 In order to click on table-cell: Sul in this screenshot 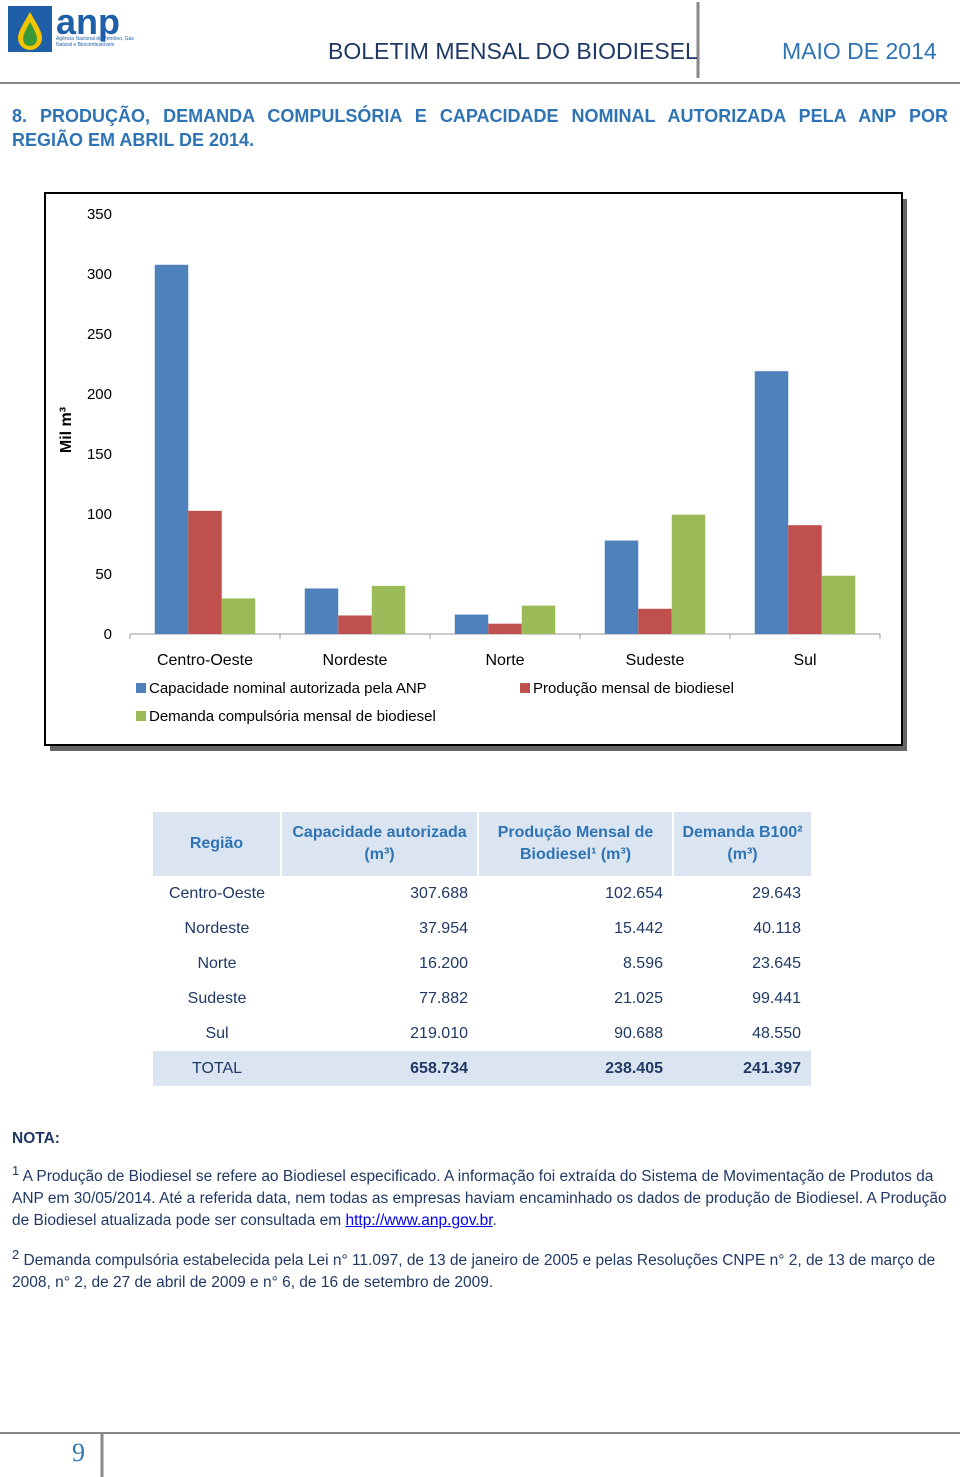, I will do `click(217, 1033)`.